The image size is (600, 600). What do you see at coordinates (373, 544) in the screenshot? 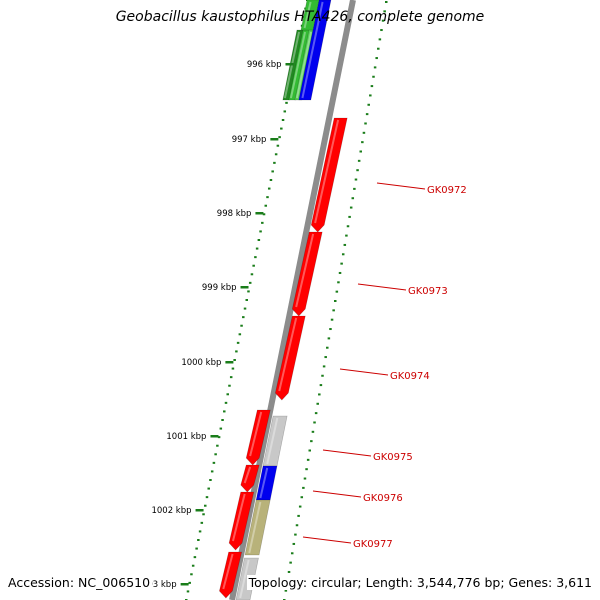
I see `gene-label: GK0977` at bounding box center [373, 544].